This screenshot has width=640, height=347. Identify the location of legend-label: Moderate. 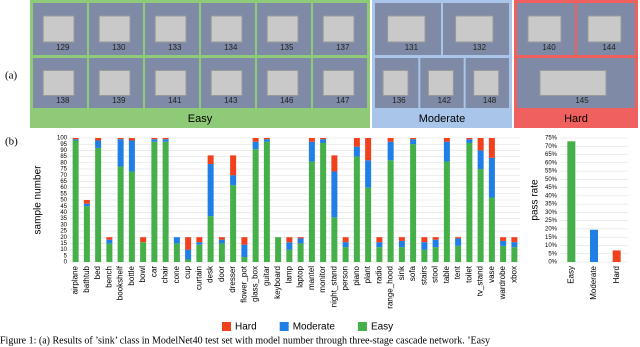
(314, 327).